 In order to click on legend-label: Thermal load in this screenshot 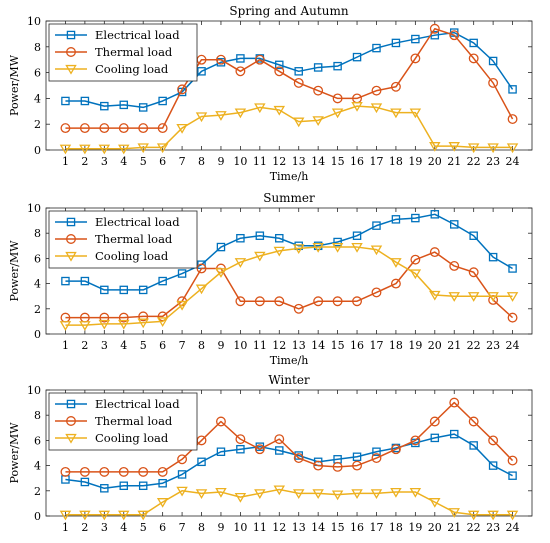, I will do `click(134, 421)`.